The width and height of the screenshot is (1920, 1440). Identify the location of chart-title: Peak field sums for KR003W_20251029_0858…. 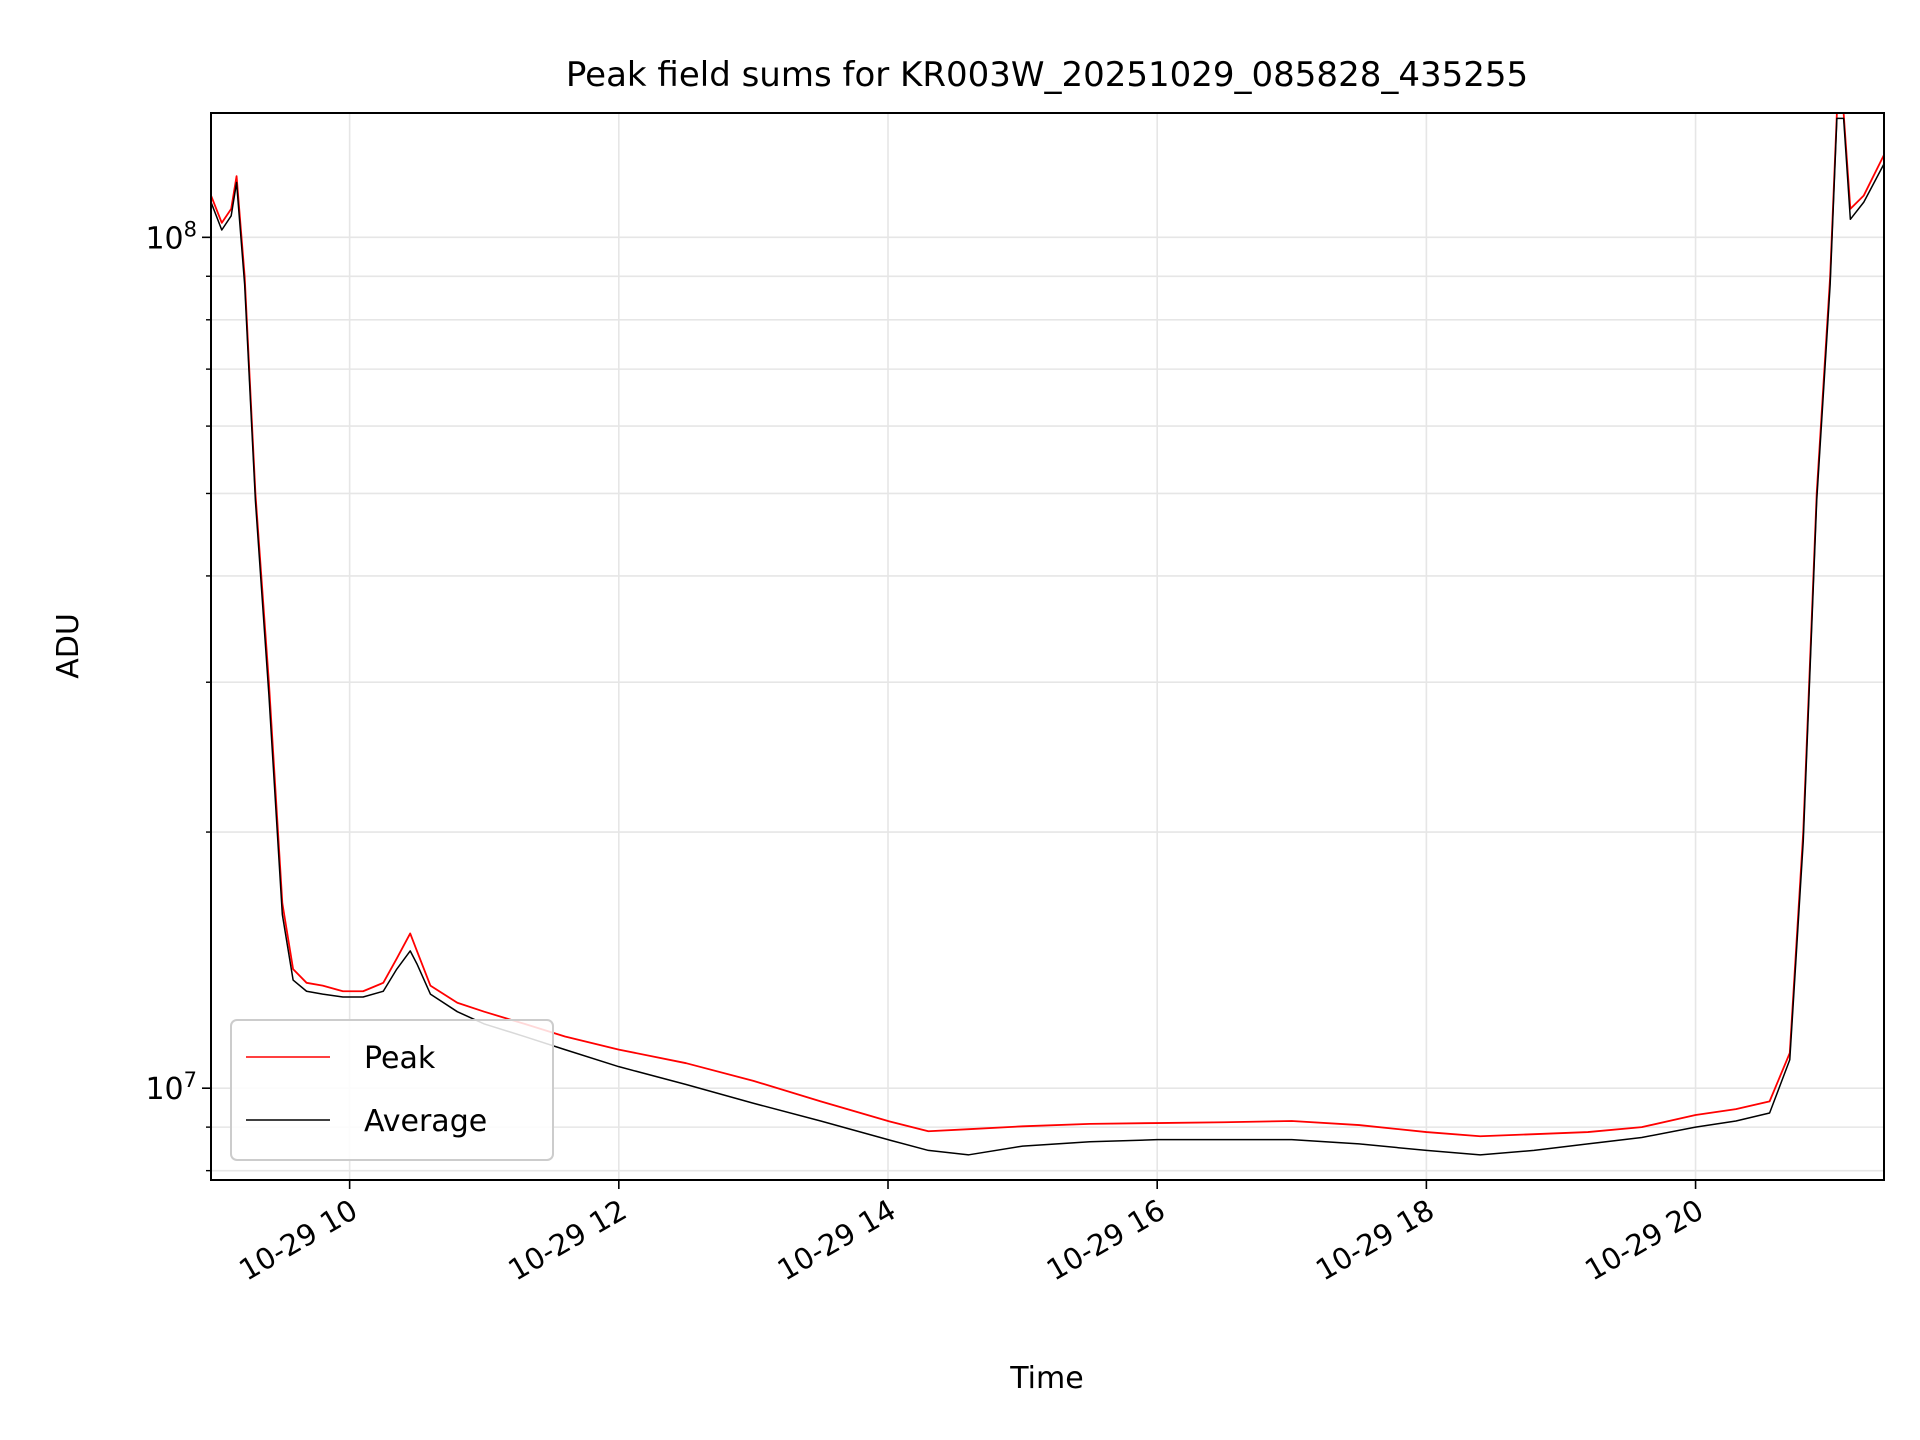
(1047, 75).